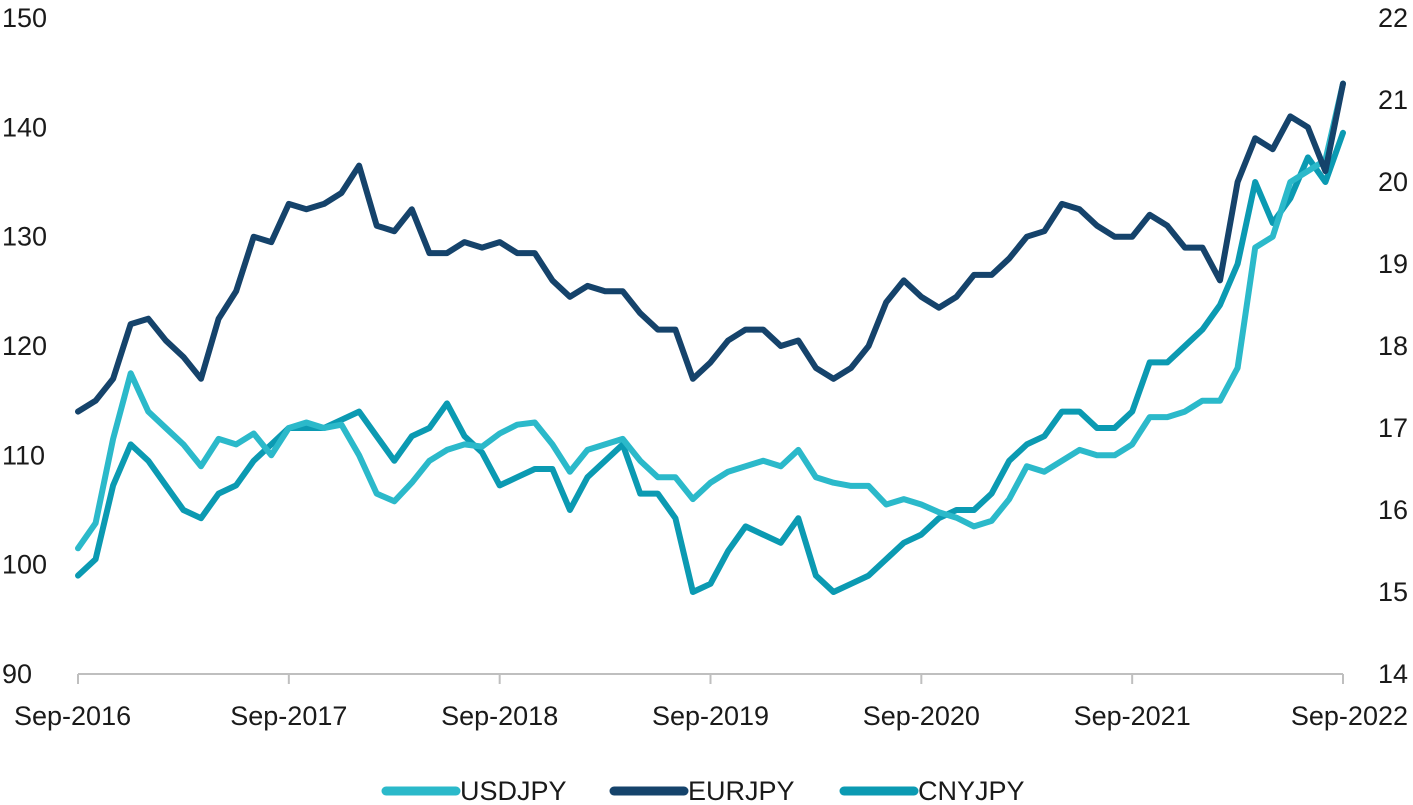 This screenshot has width=1413, height=805. Describe the element at coordinates (1393, 592) in the screenshot. I see `y-right-tick-label: 15` at that location.